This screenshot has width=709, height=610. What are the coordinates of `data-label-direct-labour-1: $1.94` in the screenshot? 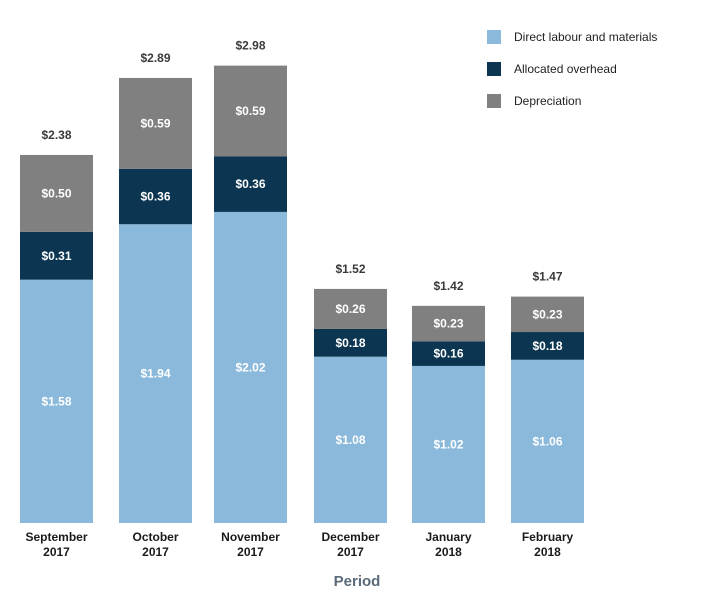 It's located at (155, 374).